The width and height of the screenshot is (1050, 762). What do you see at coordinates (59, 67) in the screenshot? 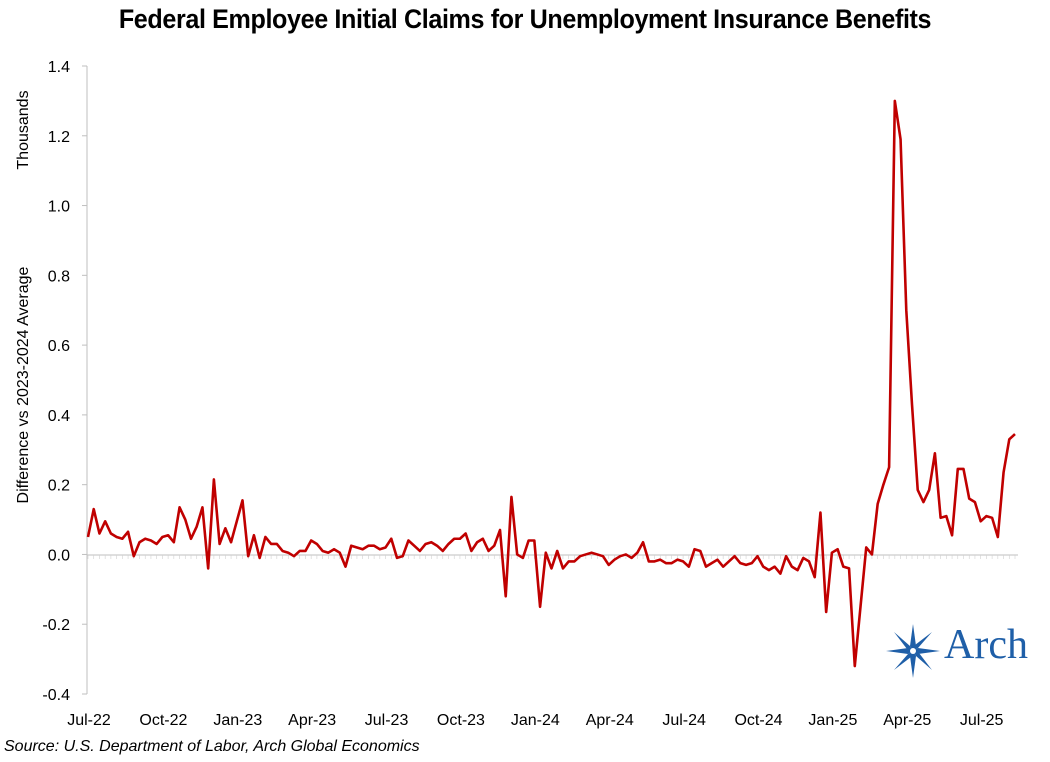
I see `y-tick-label: 1.4` at bounding box center [59, 67].